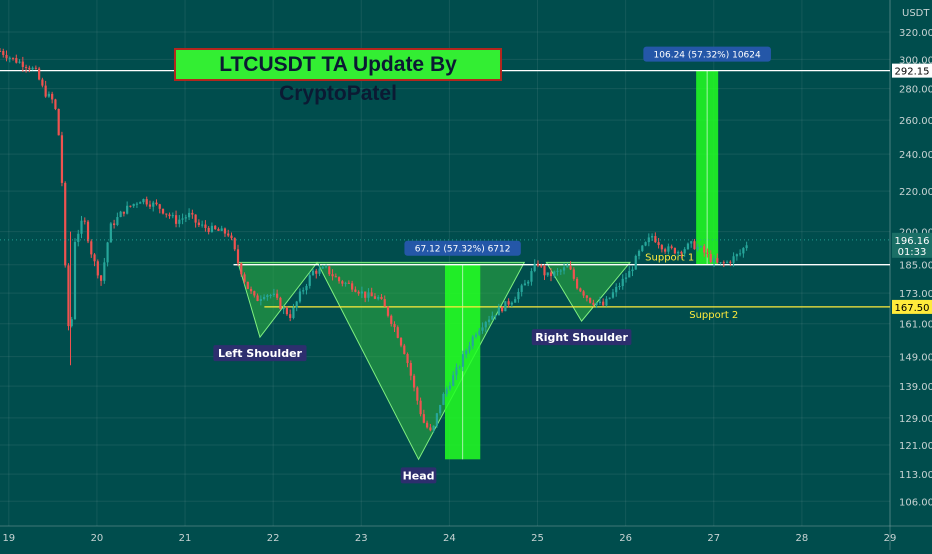 This screenshot has width=932, height=554. What do you see at coordinates (915, 475) in the screenshot?
I see `y-tick-label: 113.00` at bounding box center [915, 475].